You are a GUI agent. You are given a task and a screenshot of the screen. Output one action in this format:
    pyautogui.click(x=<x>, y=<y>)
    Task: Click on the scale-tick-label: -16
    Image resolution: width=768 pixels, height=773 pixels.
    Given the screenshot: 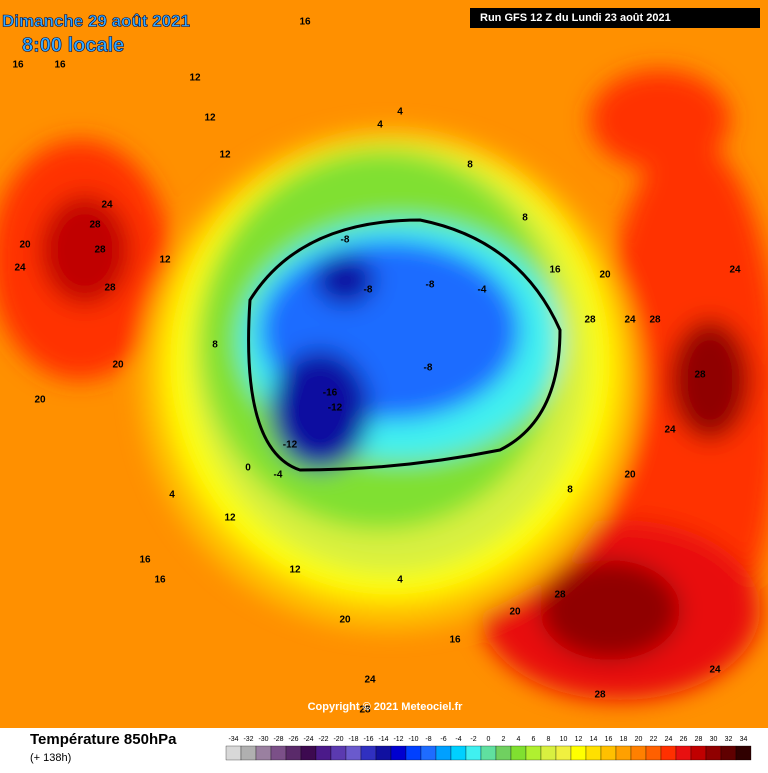 What is the action you would take?
    pyautogui.click(x=368, y=739)
    